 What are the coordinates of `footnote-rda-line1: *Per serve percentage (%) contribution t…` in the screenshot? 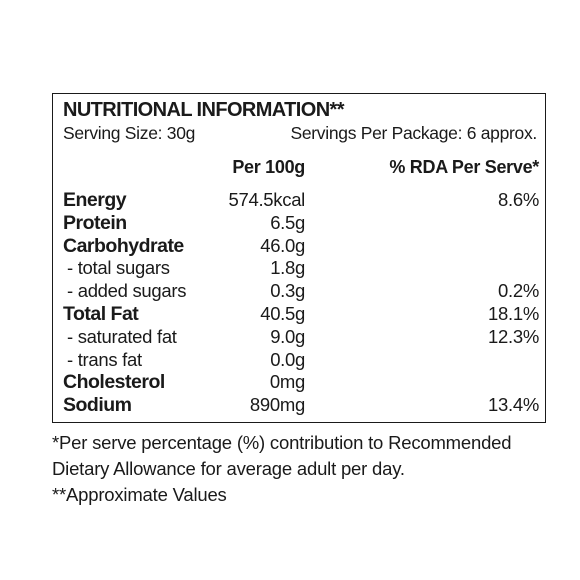 It's located at (282, 442).